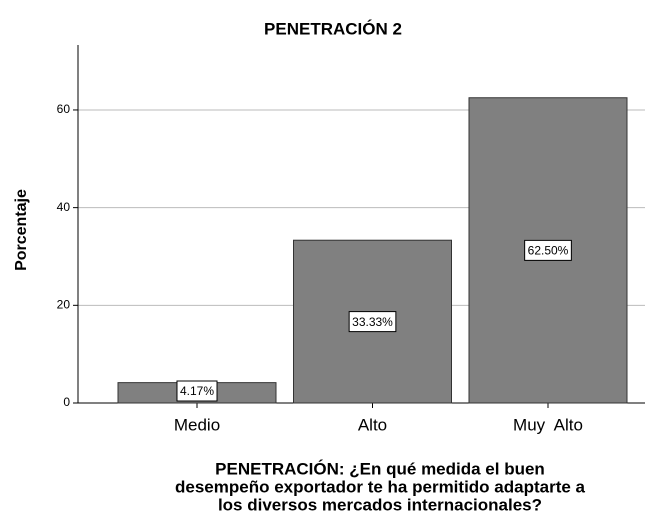 The image size is (656, 524). Describe the element at coordinates (380, 504) in the screenshot. I see `x-axis-title: los diversos mercados internacionales?` at that location.